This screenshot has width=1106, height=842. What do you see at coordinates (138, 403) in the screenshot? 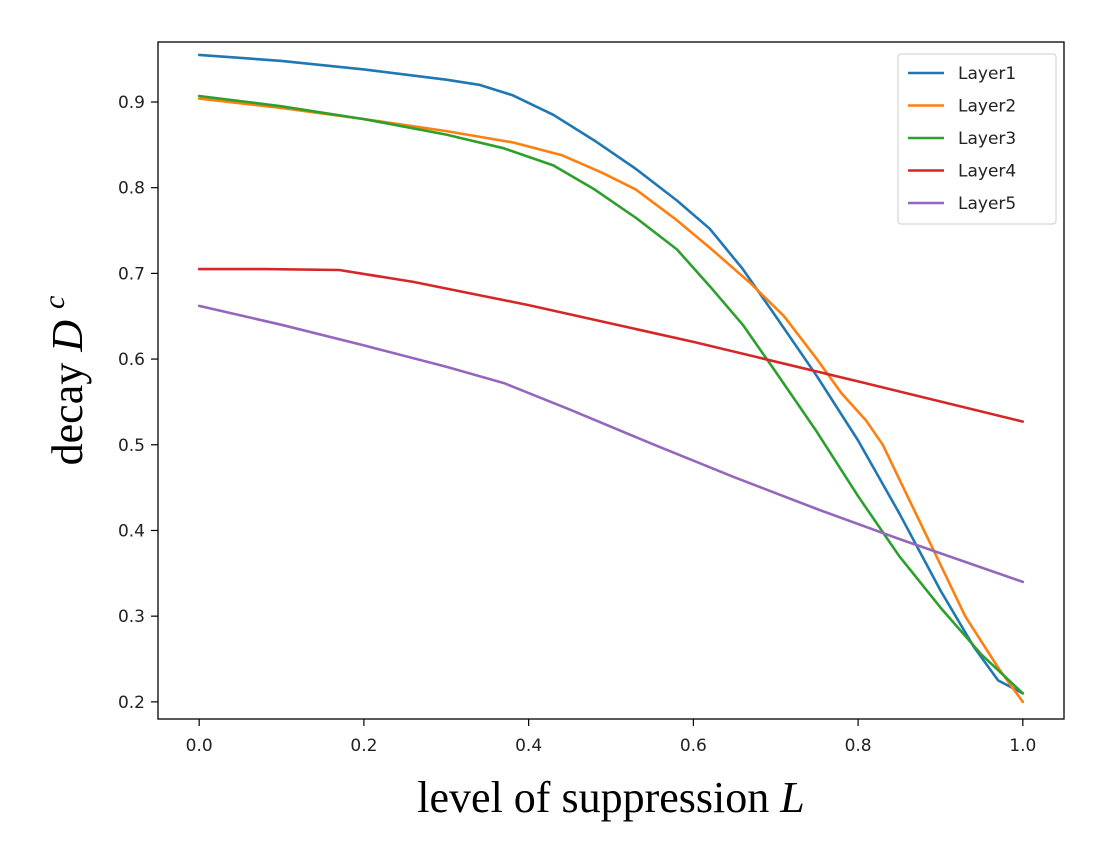
I see `y-axis-ticks: 0.2 0.3 0.4 0.5 0.6 0.7 0.8 0.9` at bounding box center [138, 403].